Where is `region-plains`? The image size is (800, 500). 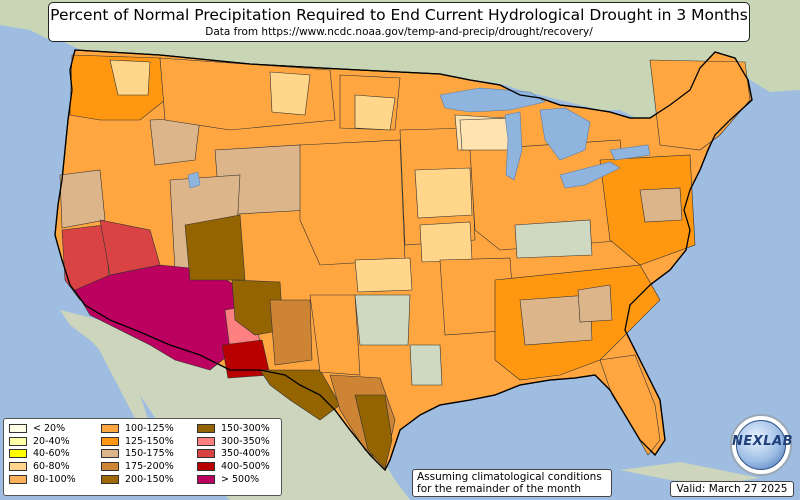
region-plains is located at coordinates (352, 202).